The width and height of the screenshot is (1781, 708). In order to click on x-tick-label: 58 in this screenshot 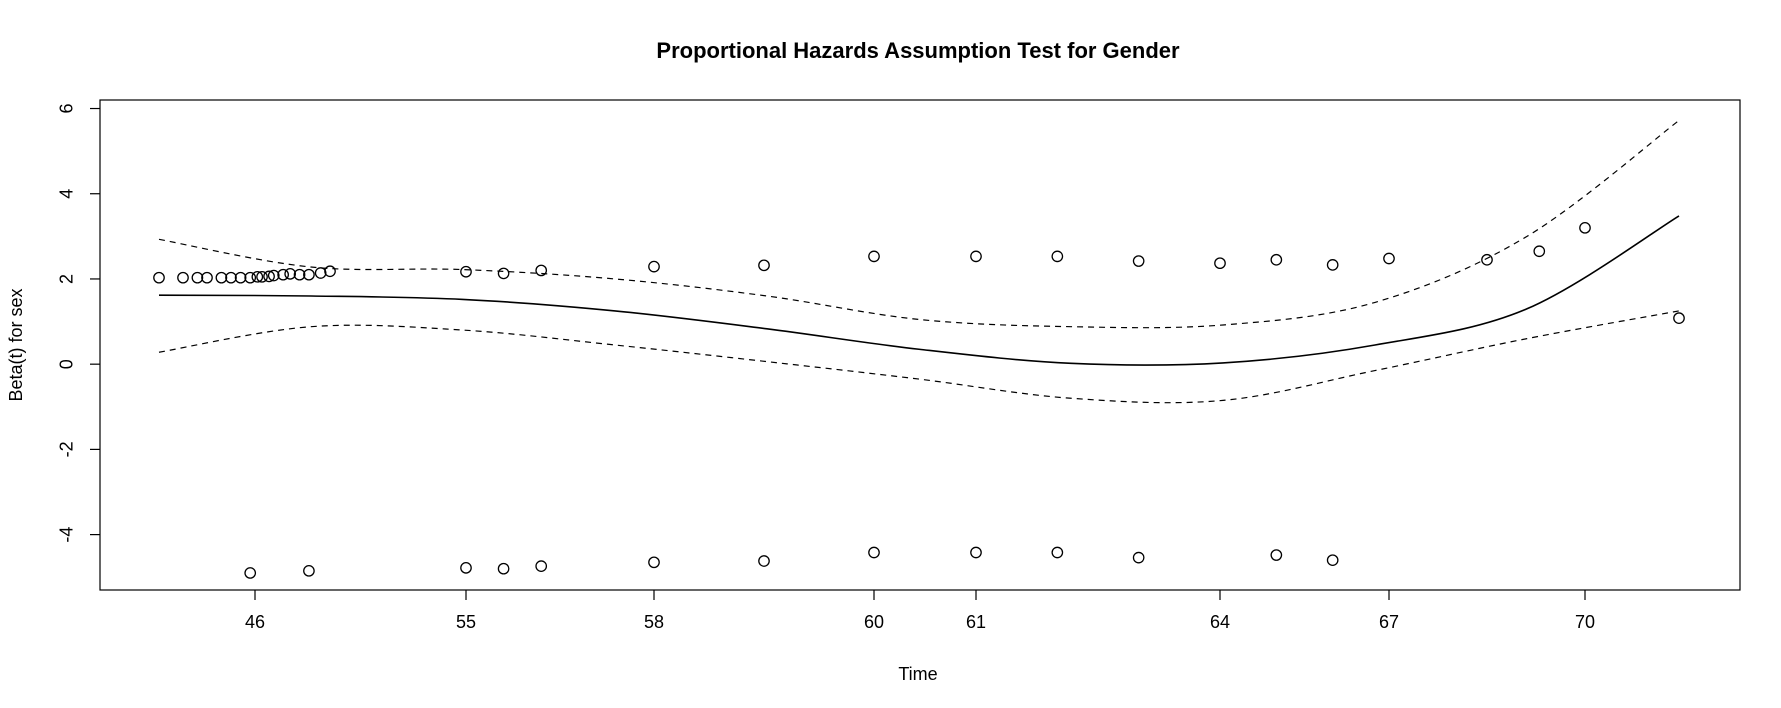, I will do `click(654, 622)`.